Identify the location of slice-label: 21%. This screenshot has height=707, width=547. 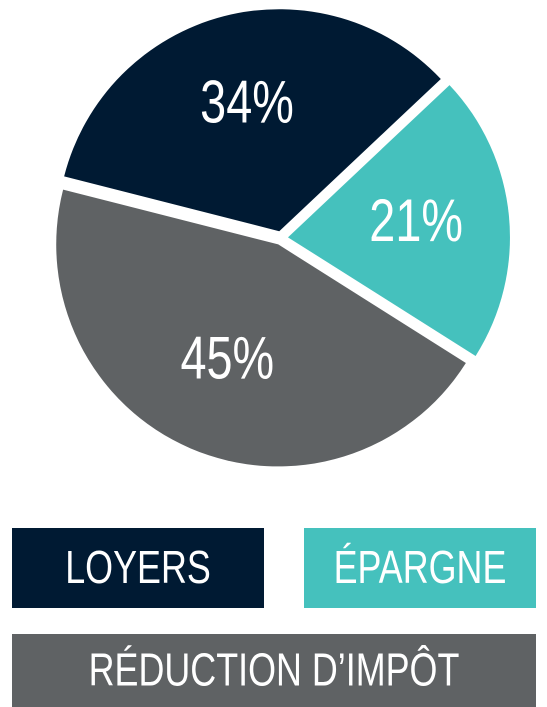
(416, 220).